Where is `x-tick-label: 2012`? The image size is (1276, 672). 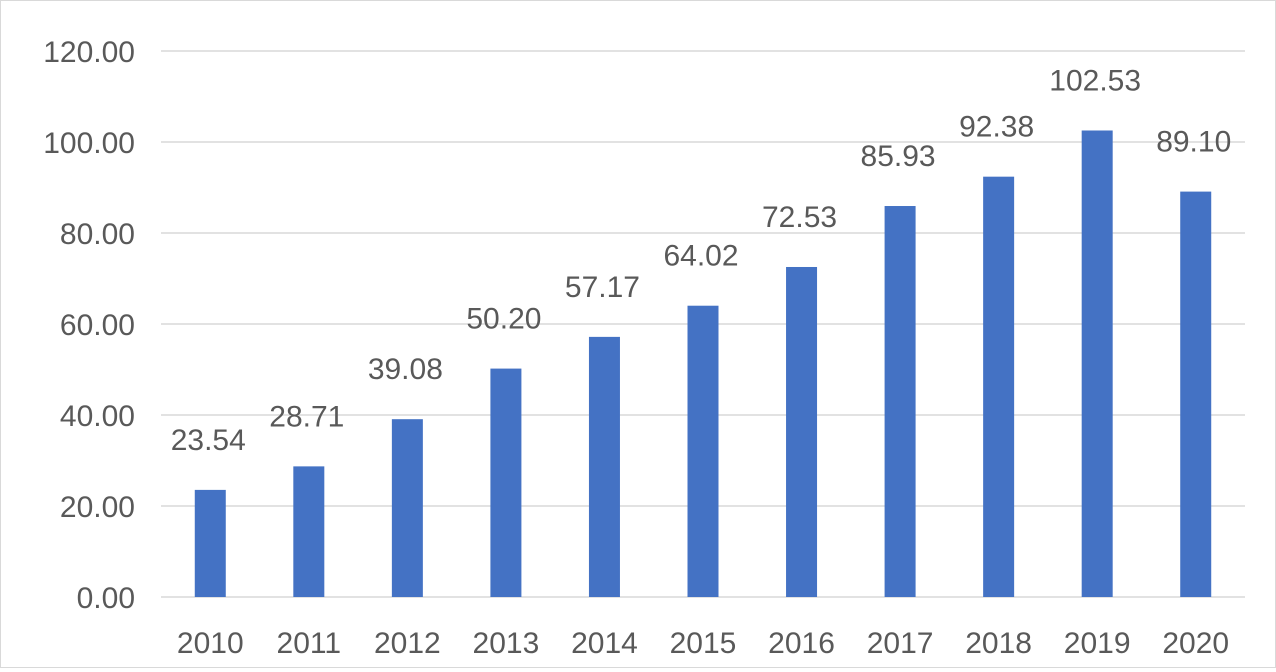 x-tick-label: 2012 is located at coordinates (407, 643).